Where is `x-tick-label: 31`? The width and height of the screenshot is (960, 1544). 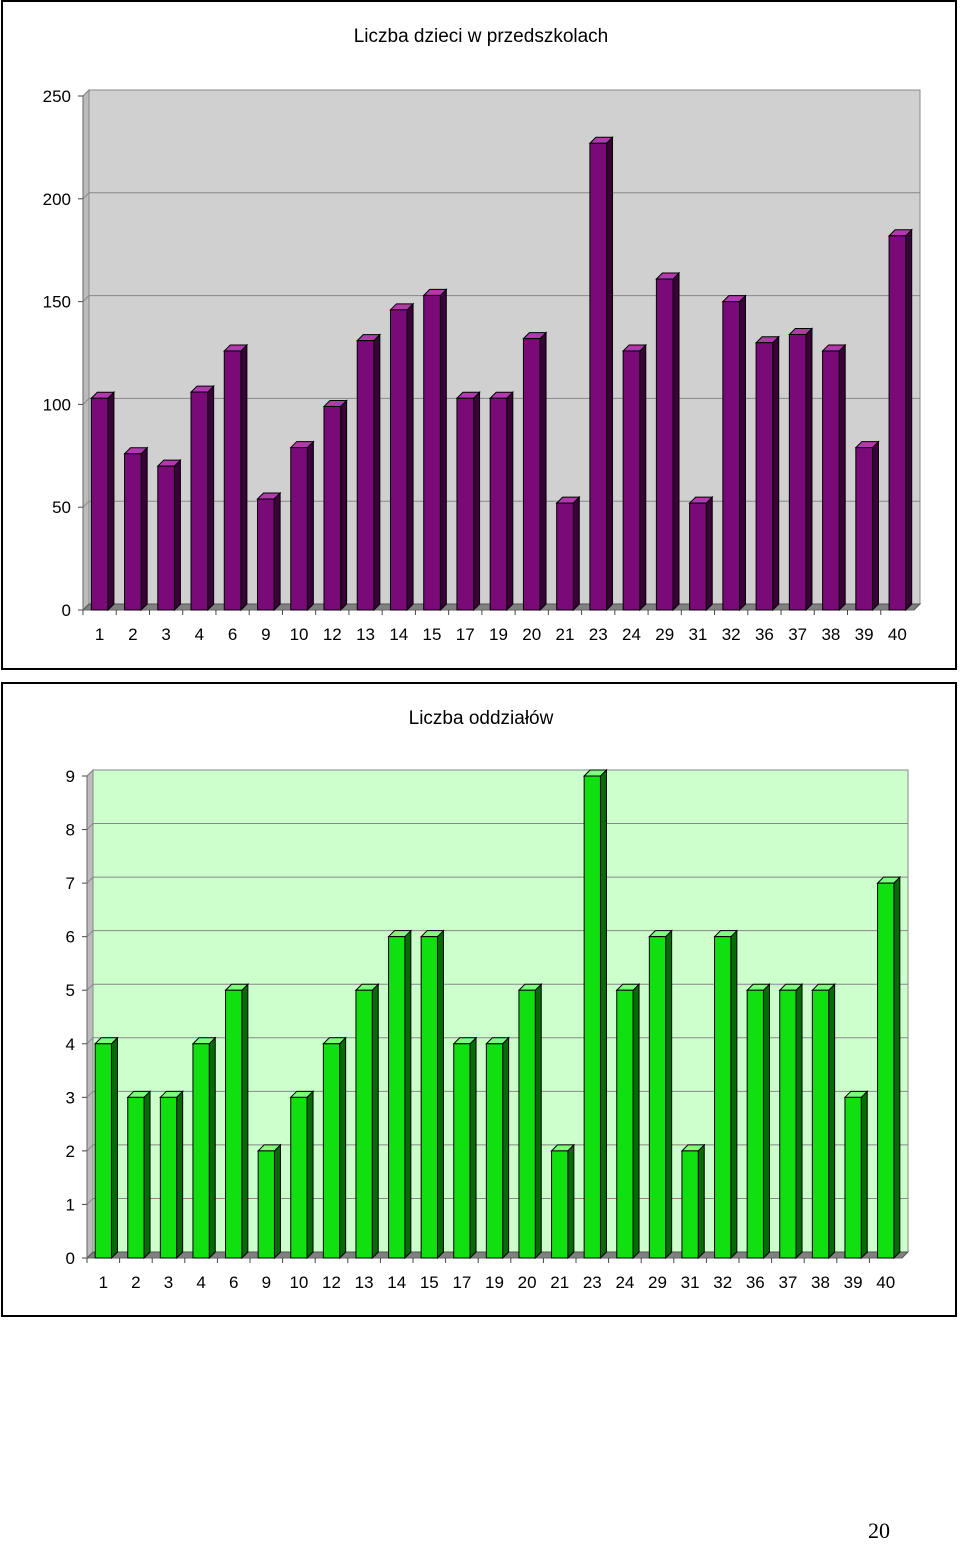
x-tick-label: 31 is located at coordinates (690, 1282).